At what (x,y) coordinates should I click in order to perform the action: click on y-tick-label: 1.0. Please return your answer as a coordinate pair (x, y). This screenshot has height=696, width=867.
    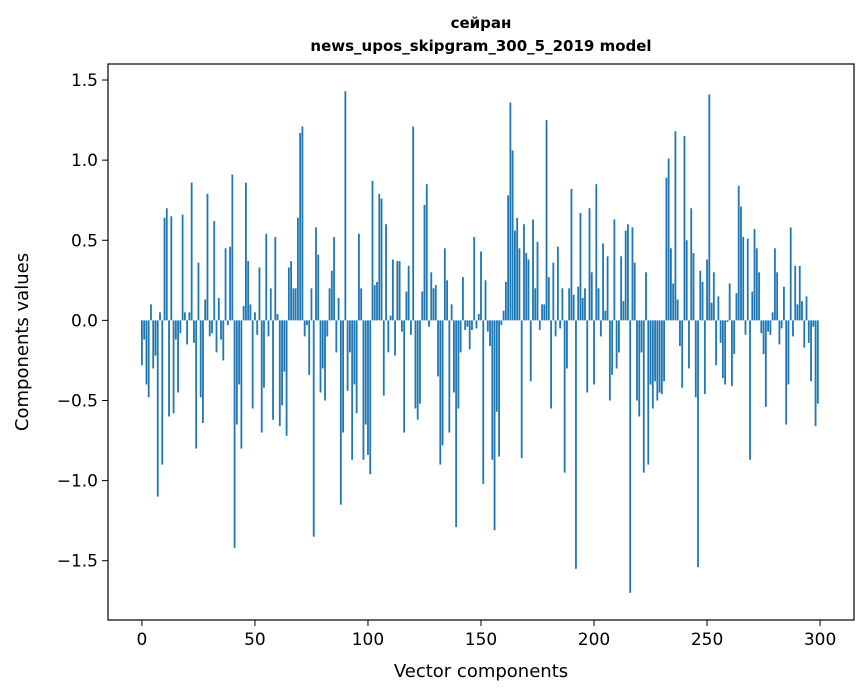
    Looking at the image, I should click on (84, 161).